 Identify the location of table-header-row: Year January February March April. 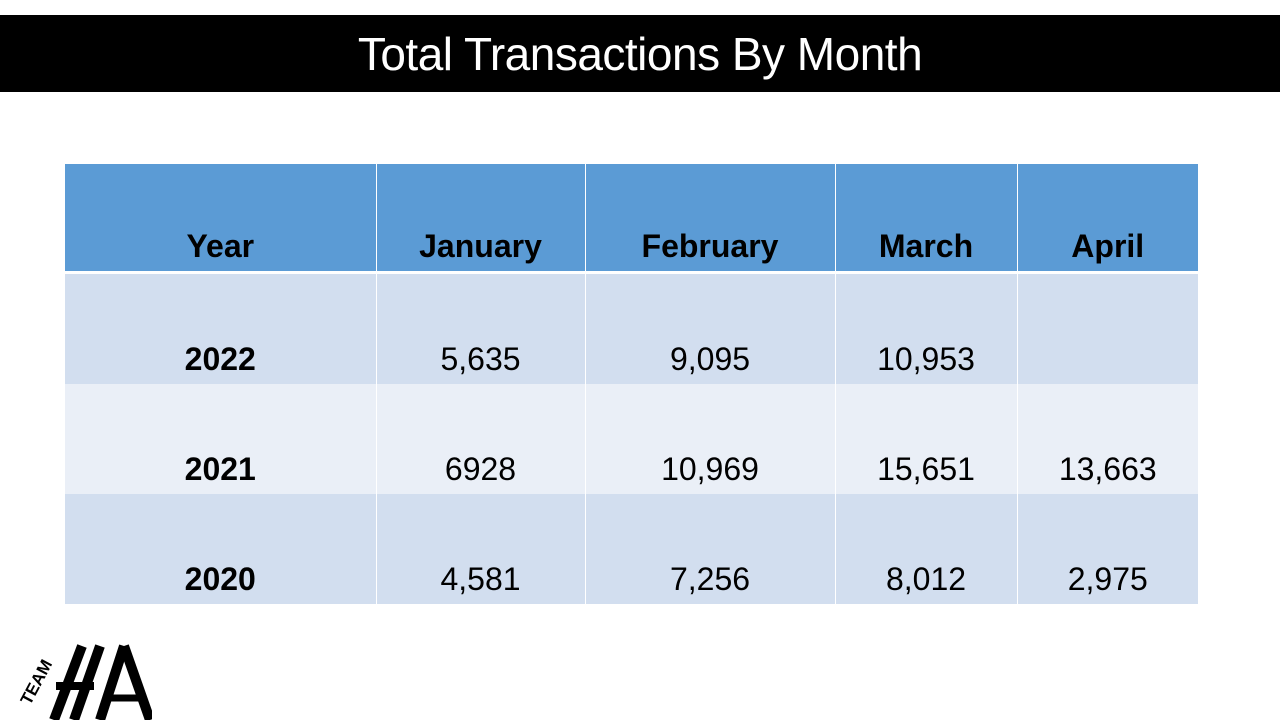
(631, 219).